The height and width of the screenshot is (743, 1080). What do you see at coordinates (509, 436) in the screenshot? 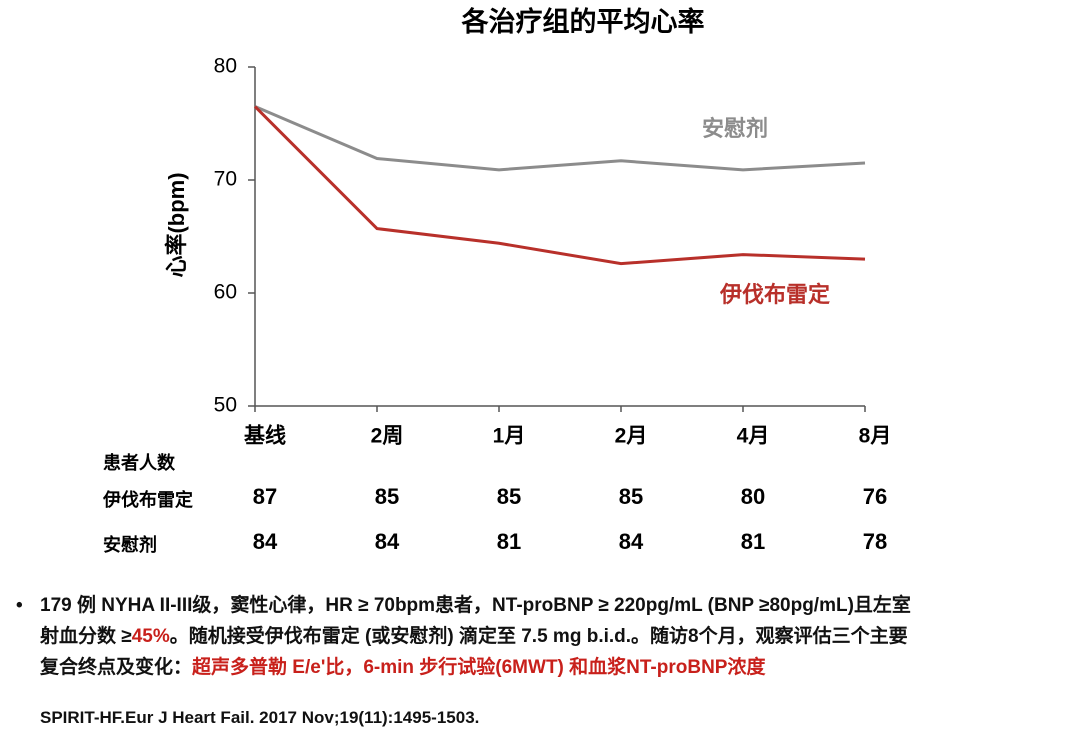
I see `x-tick-label: 1月` at bounding box center [509, 436].